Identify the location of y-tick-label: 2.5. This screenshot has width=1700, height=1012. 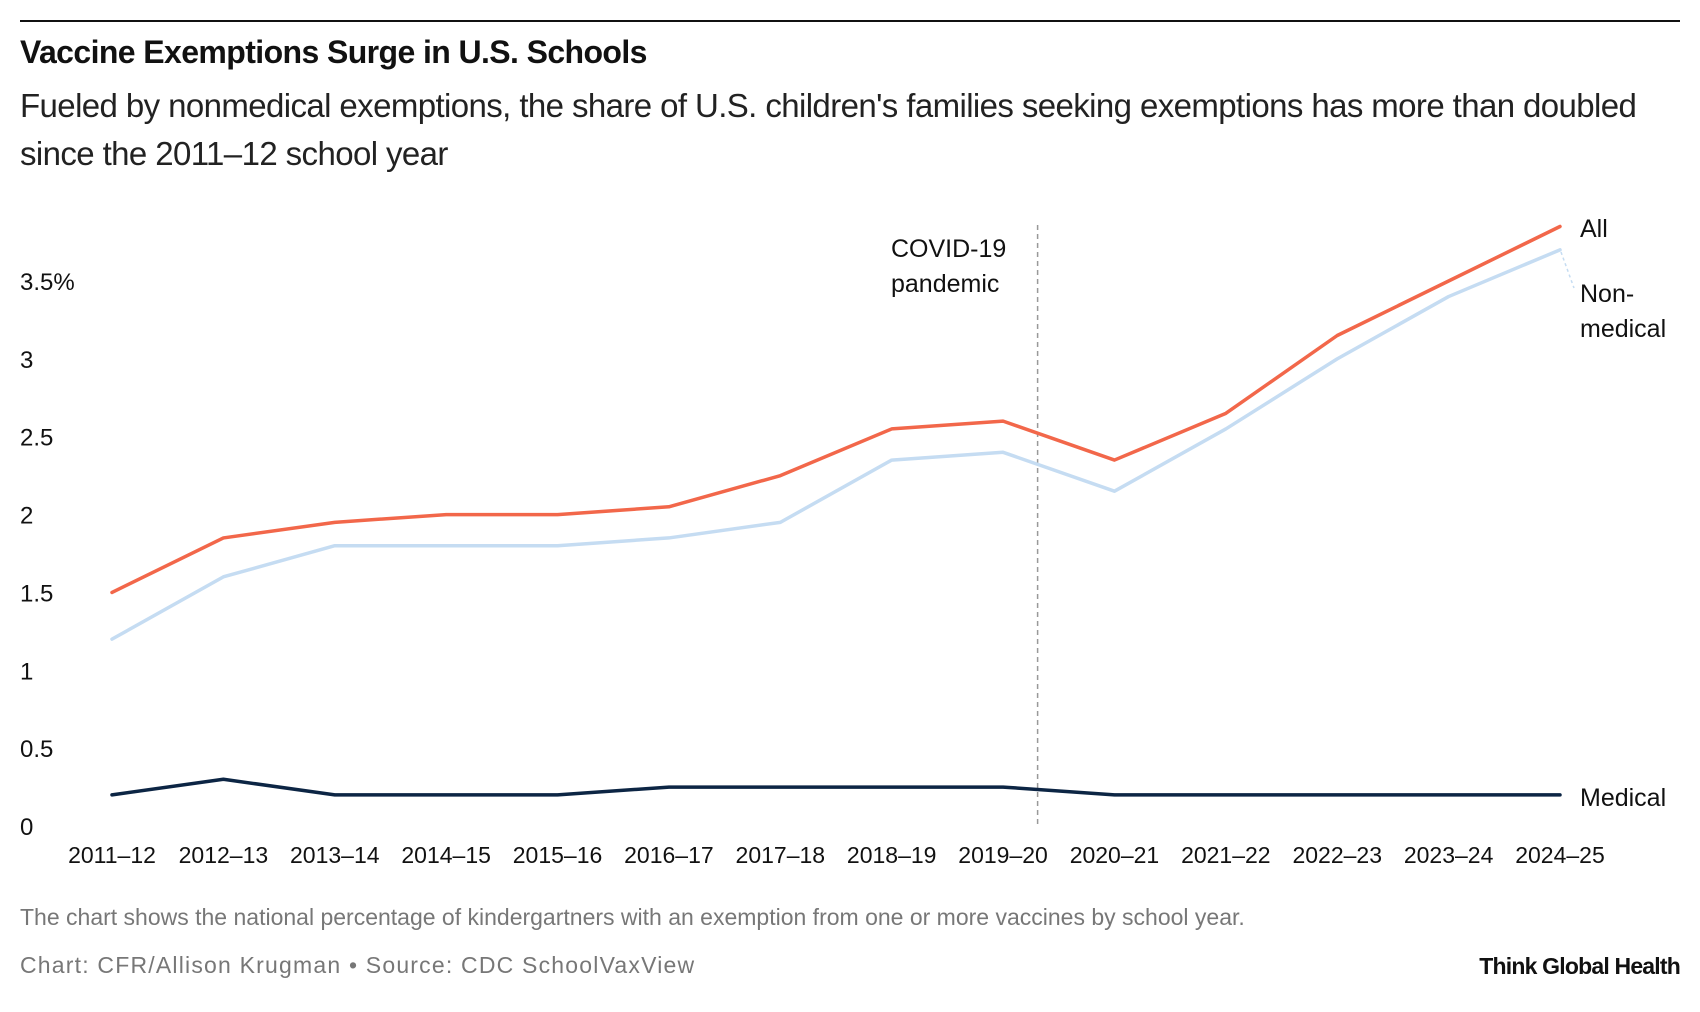
(36, 438).